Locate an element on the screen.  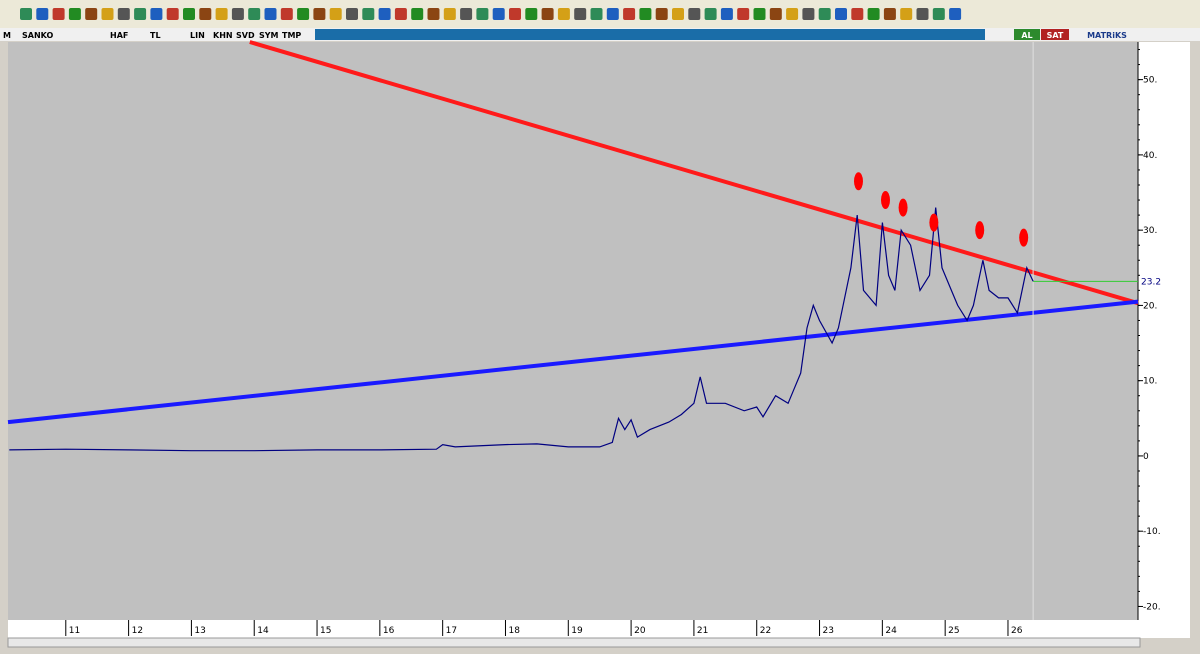
x-tick-label: 15 is located at coordinates (325, 631).